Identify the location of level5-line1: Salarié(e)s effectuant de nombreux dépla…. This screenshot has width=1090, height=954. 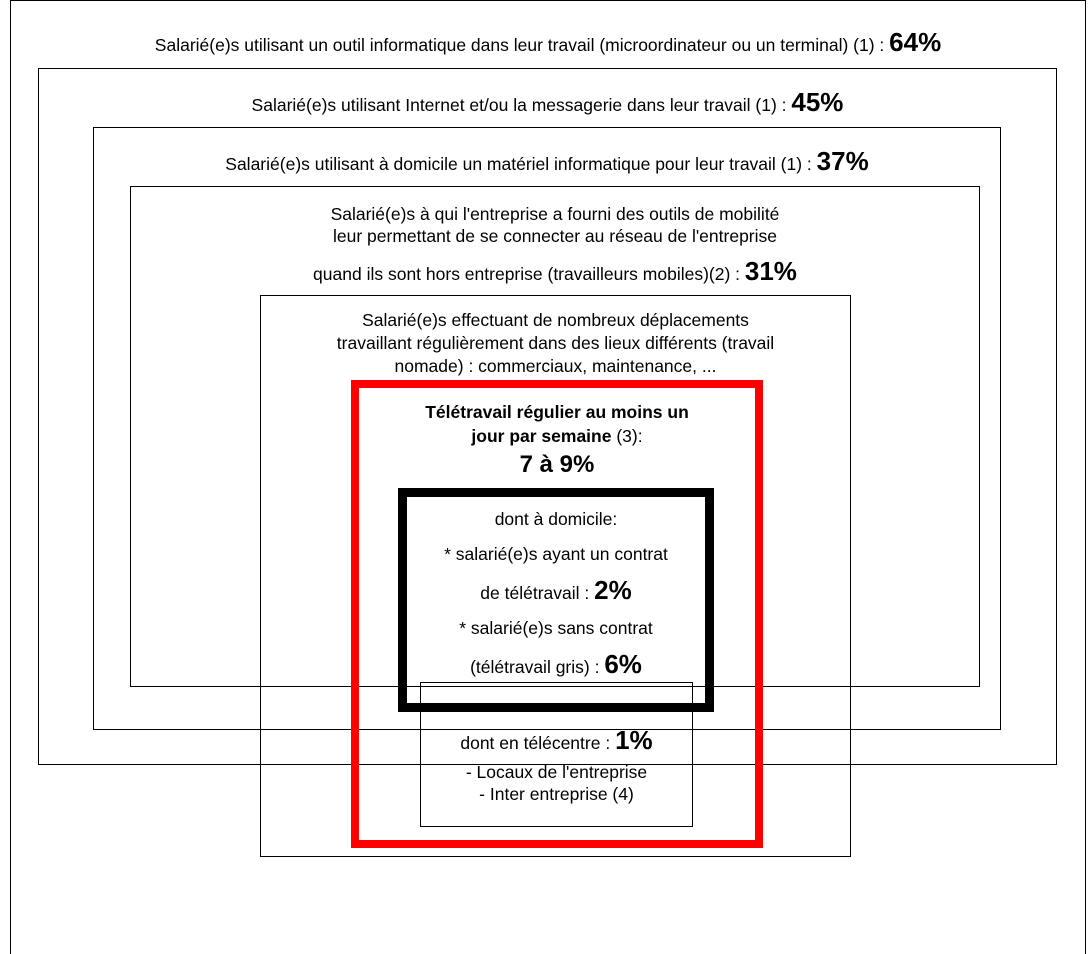
(555, 320).